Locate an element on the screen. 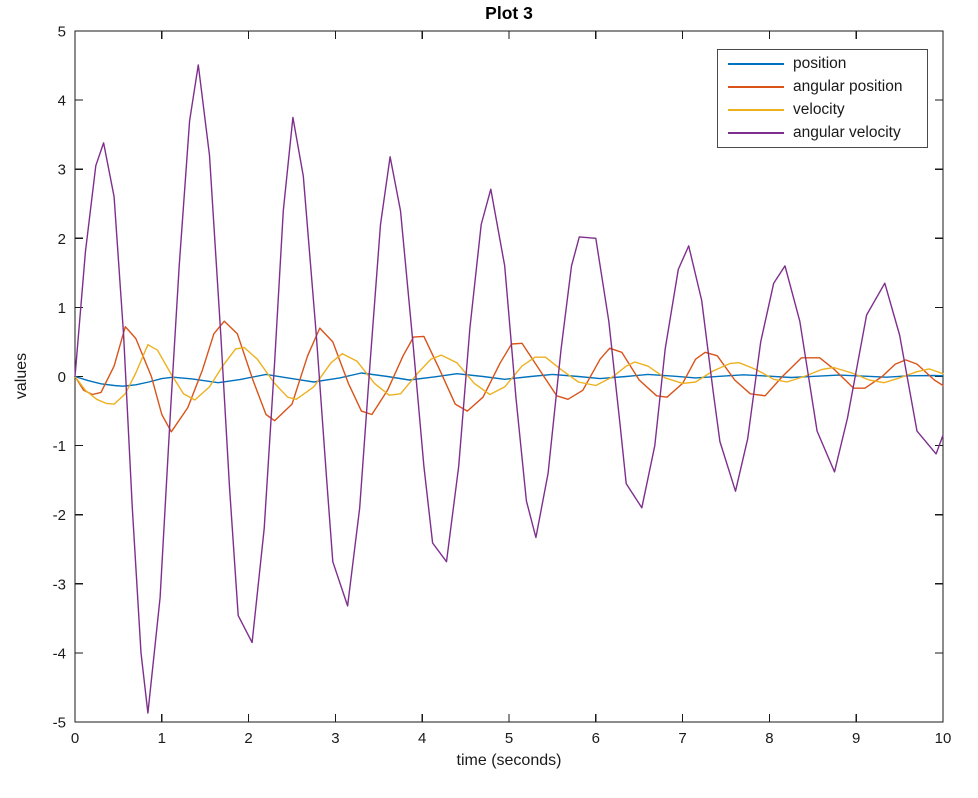  legend-swatch-position is located at coordinates (756, 63).